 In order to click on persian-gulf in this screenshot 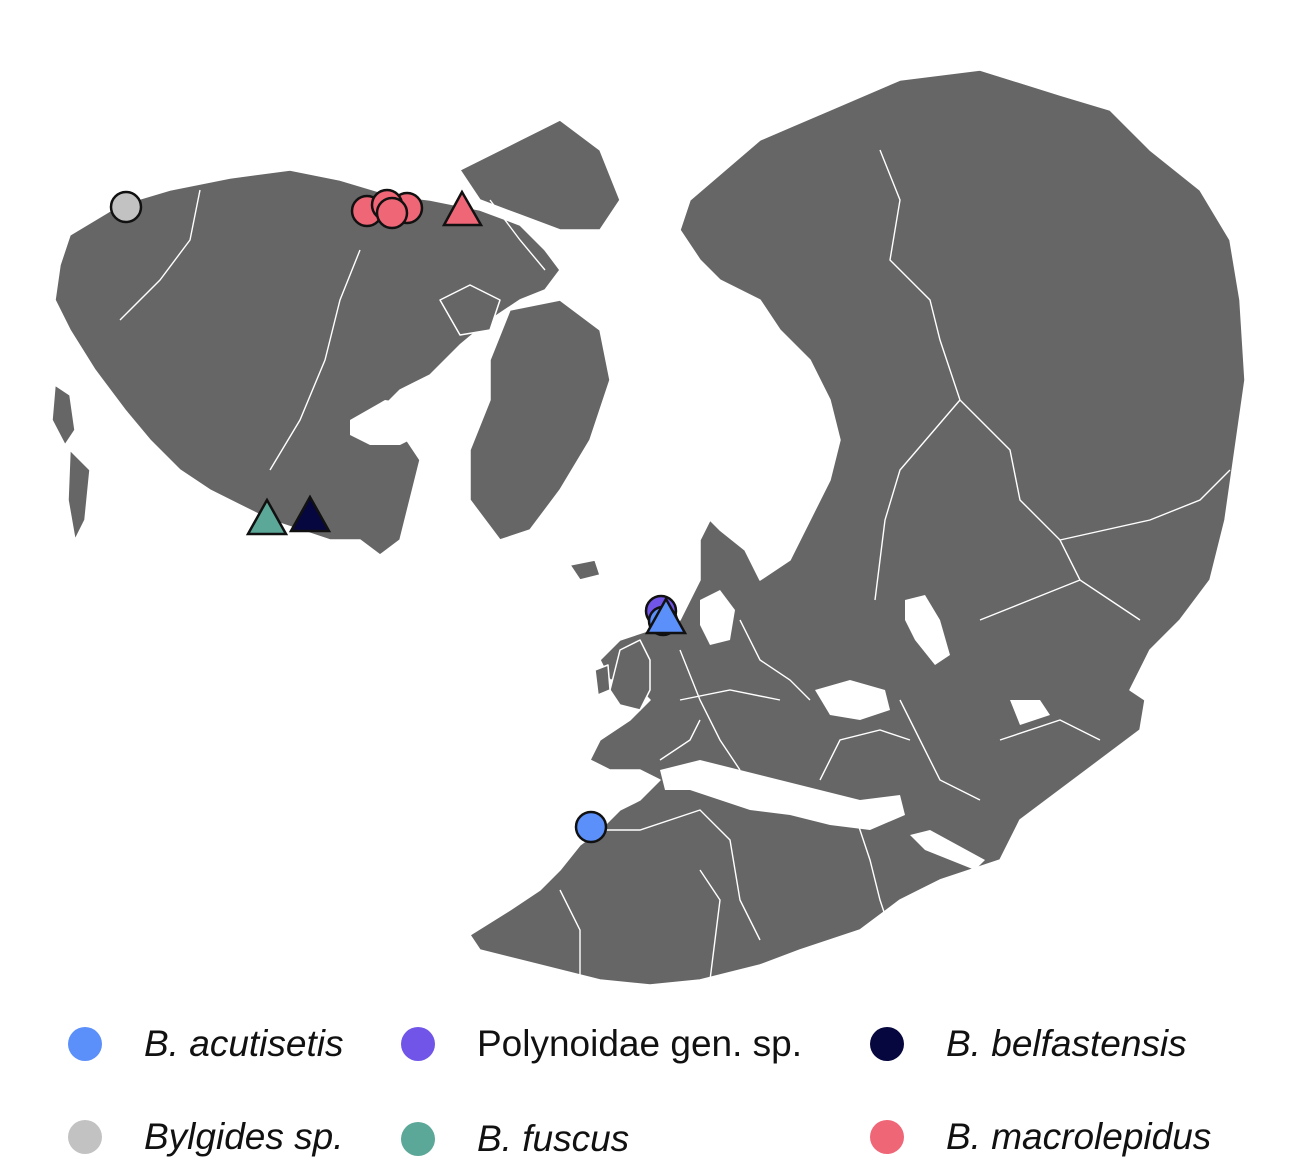, I will do `click(1030, 712)`.